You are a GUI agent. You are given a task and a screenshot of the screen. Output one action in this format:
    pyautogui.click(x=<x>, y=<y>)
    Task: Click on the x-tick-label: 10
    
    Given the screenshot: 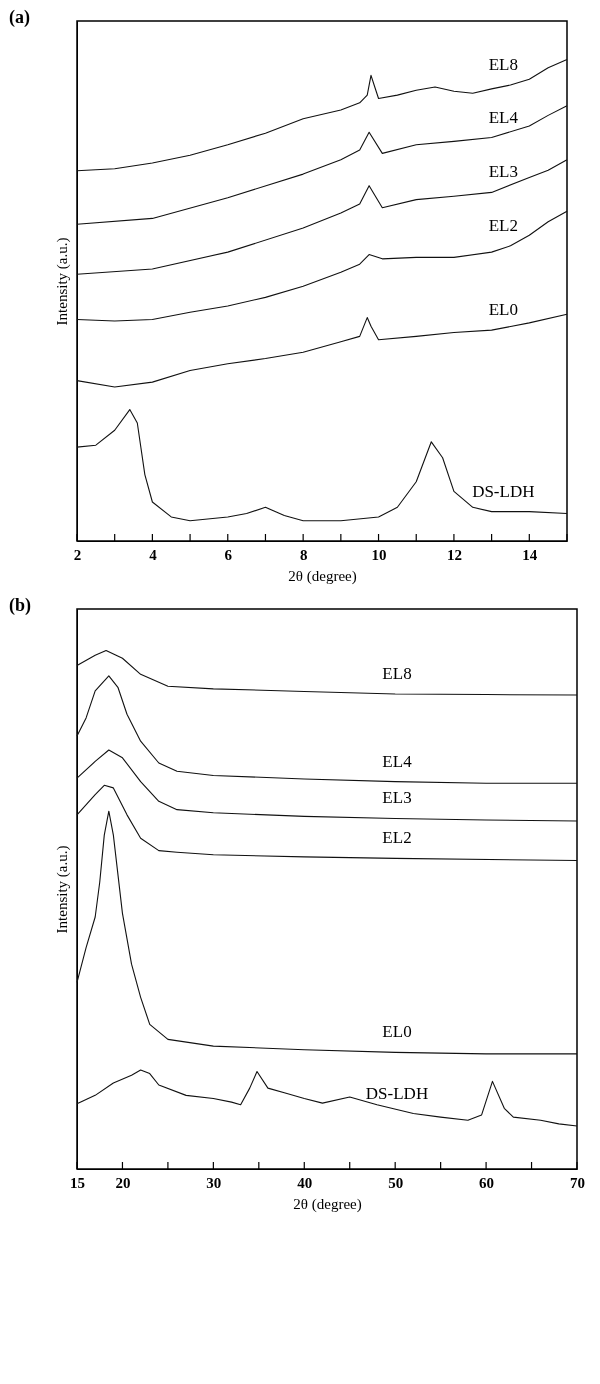 What is the action you would take?
    pyautogui.click(x=379, y=554)
    